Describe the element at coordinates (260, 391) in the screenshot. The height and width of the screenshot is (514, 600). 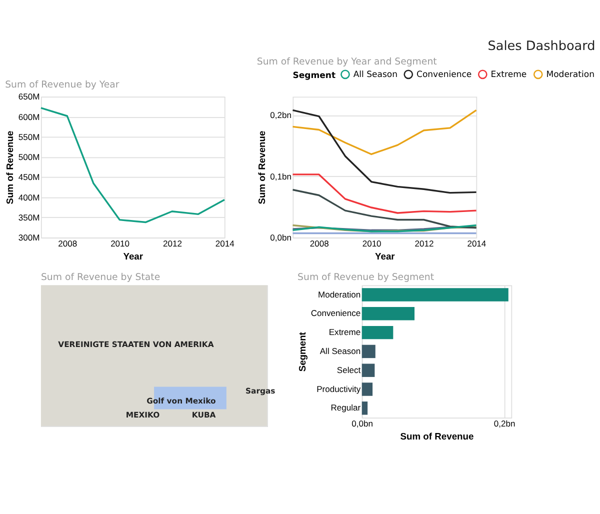
I see `text: Sargas` at that location.